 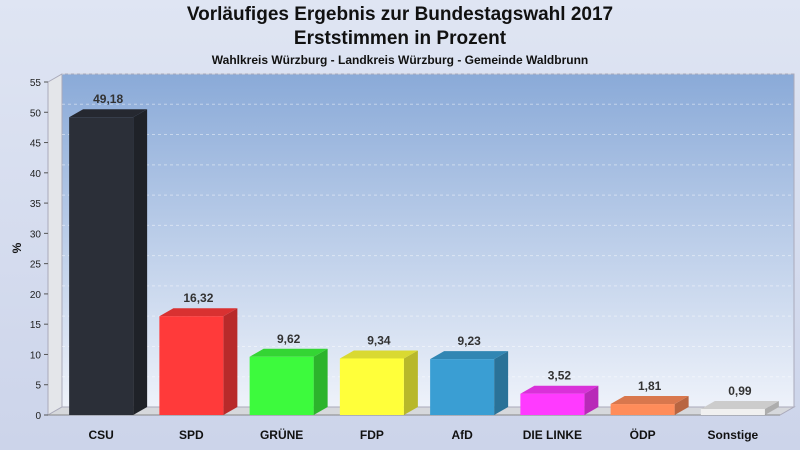 What do you see at coordinates (108, 99) in the screenshot?
I see `bar-value-label: 49,18` at bounding box center [108, 99].